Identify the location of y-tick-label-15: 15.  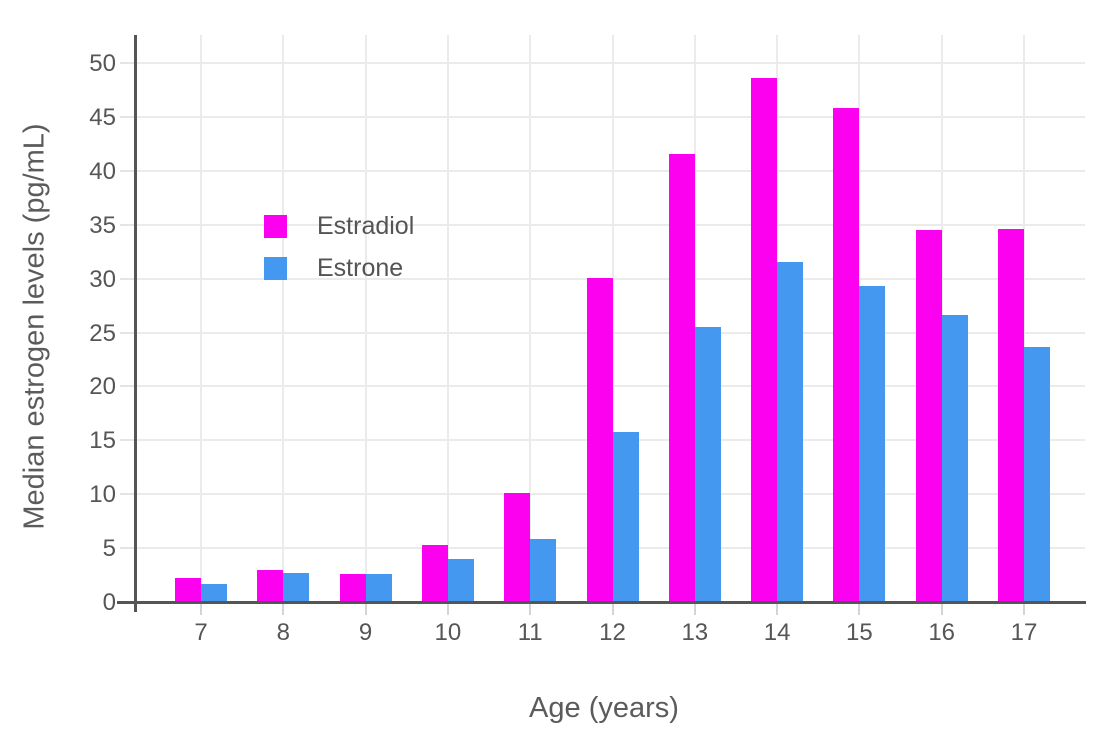
(102, 441).